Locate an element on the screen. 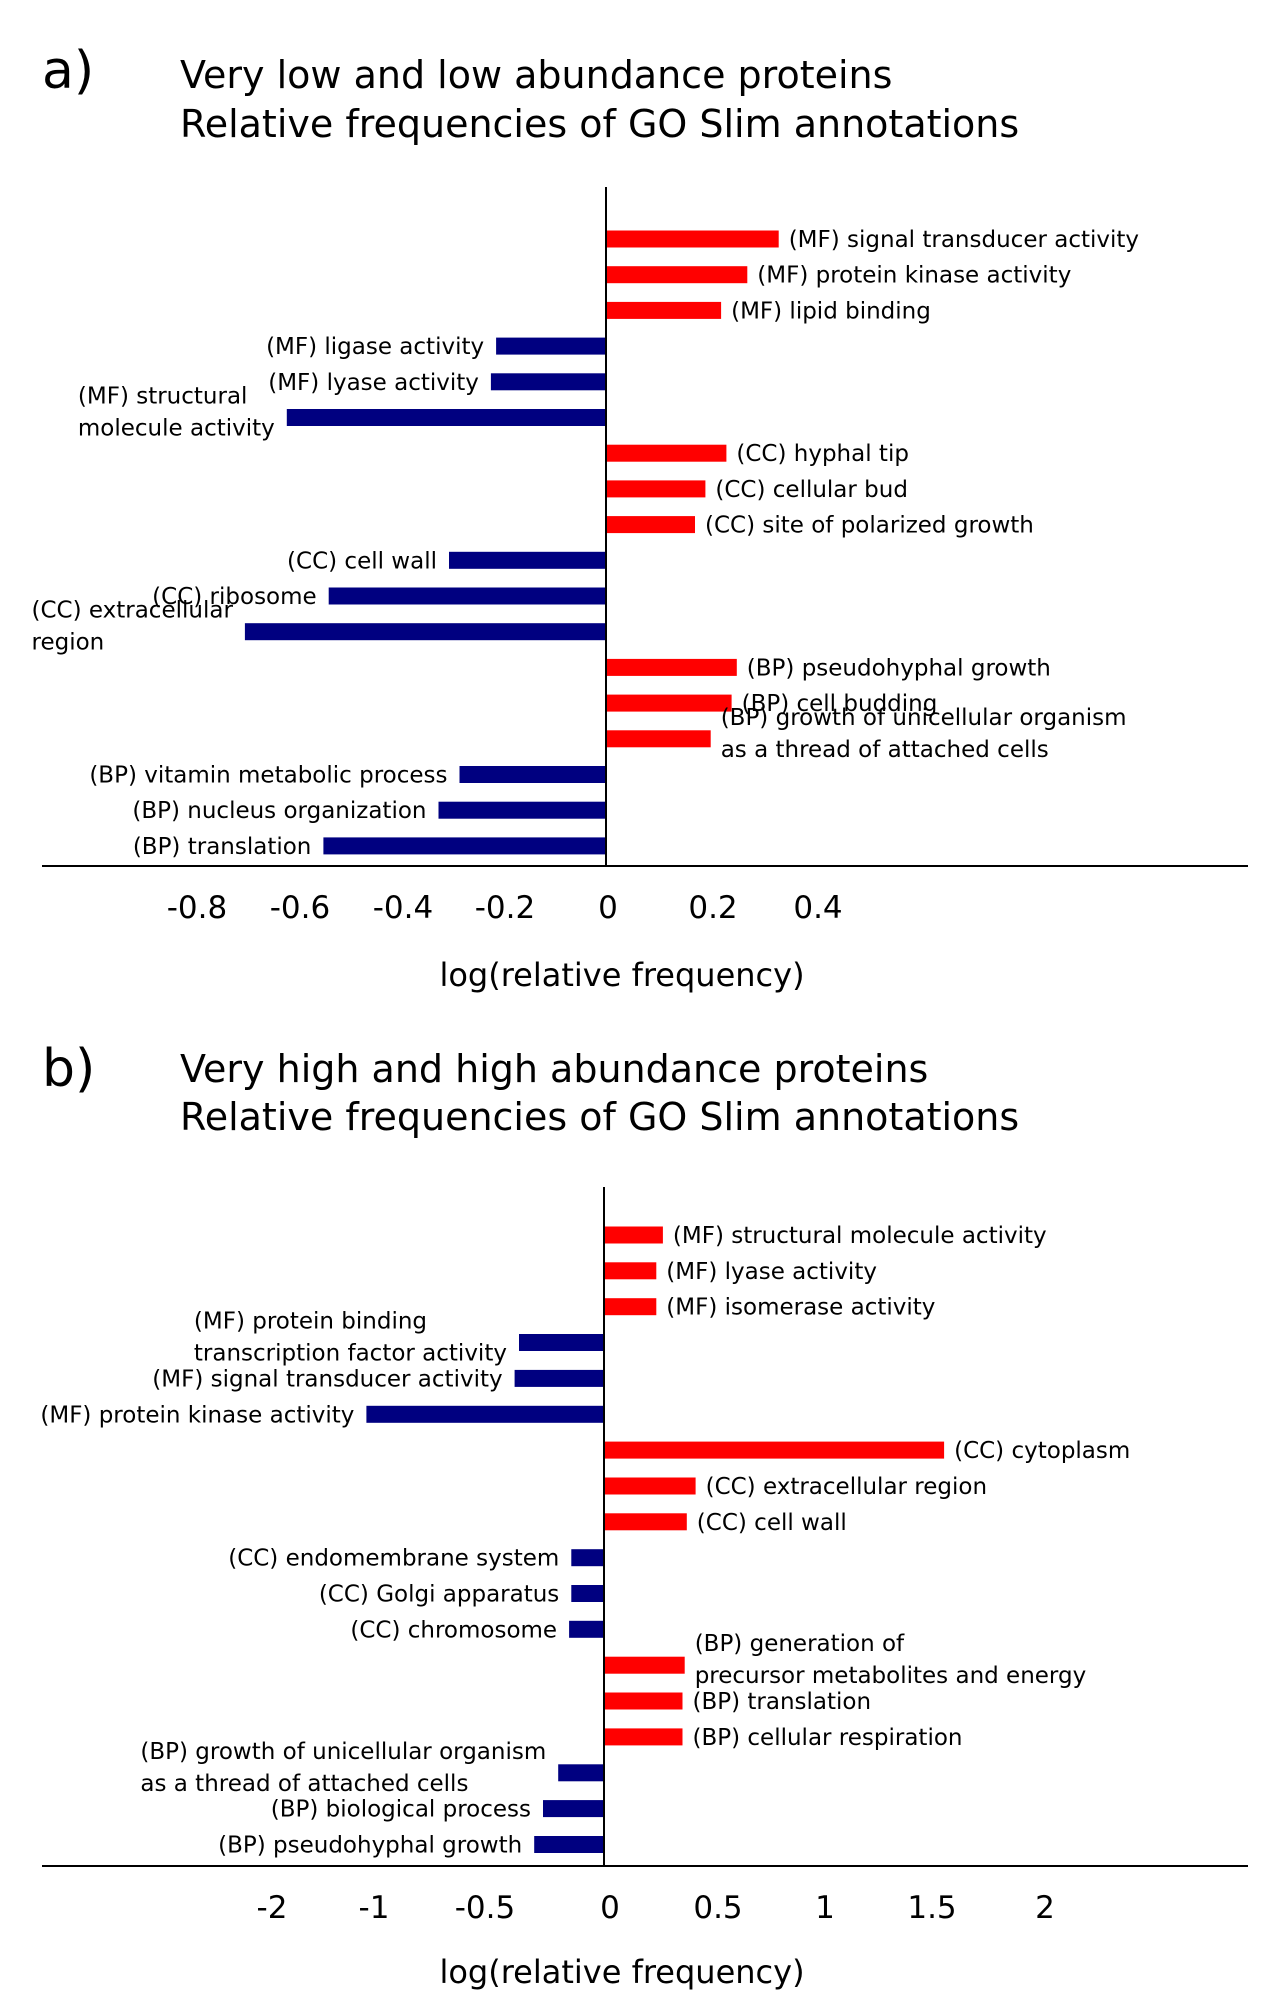  x-tick-label: 0.2 is located at coordinates (712, 908).